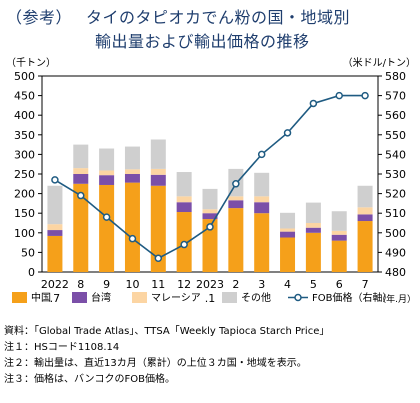 The image size is (420, 403). I want to click on y-left-tick-label: 350, so click(24, 135).